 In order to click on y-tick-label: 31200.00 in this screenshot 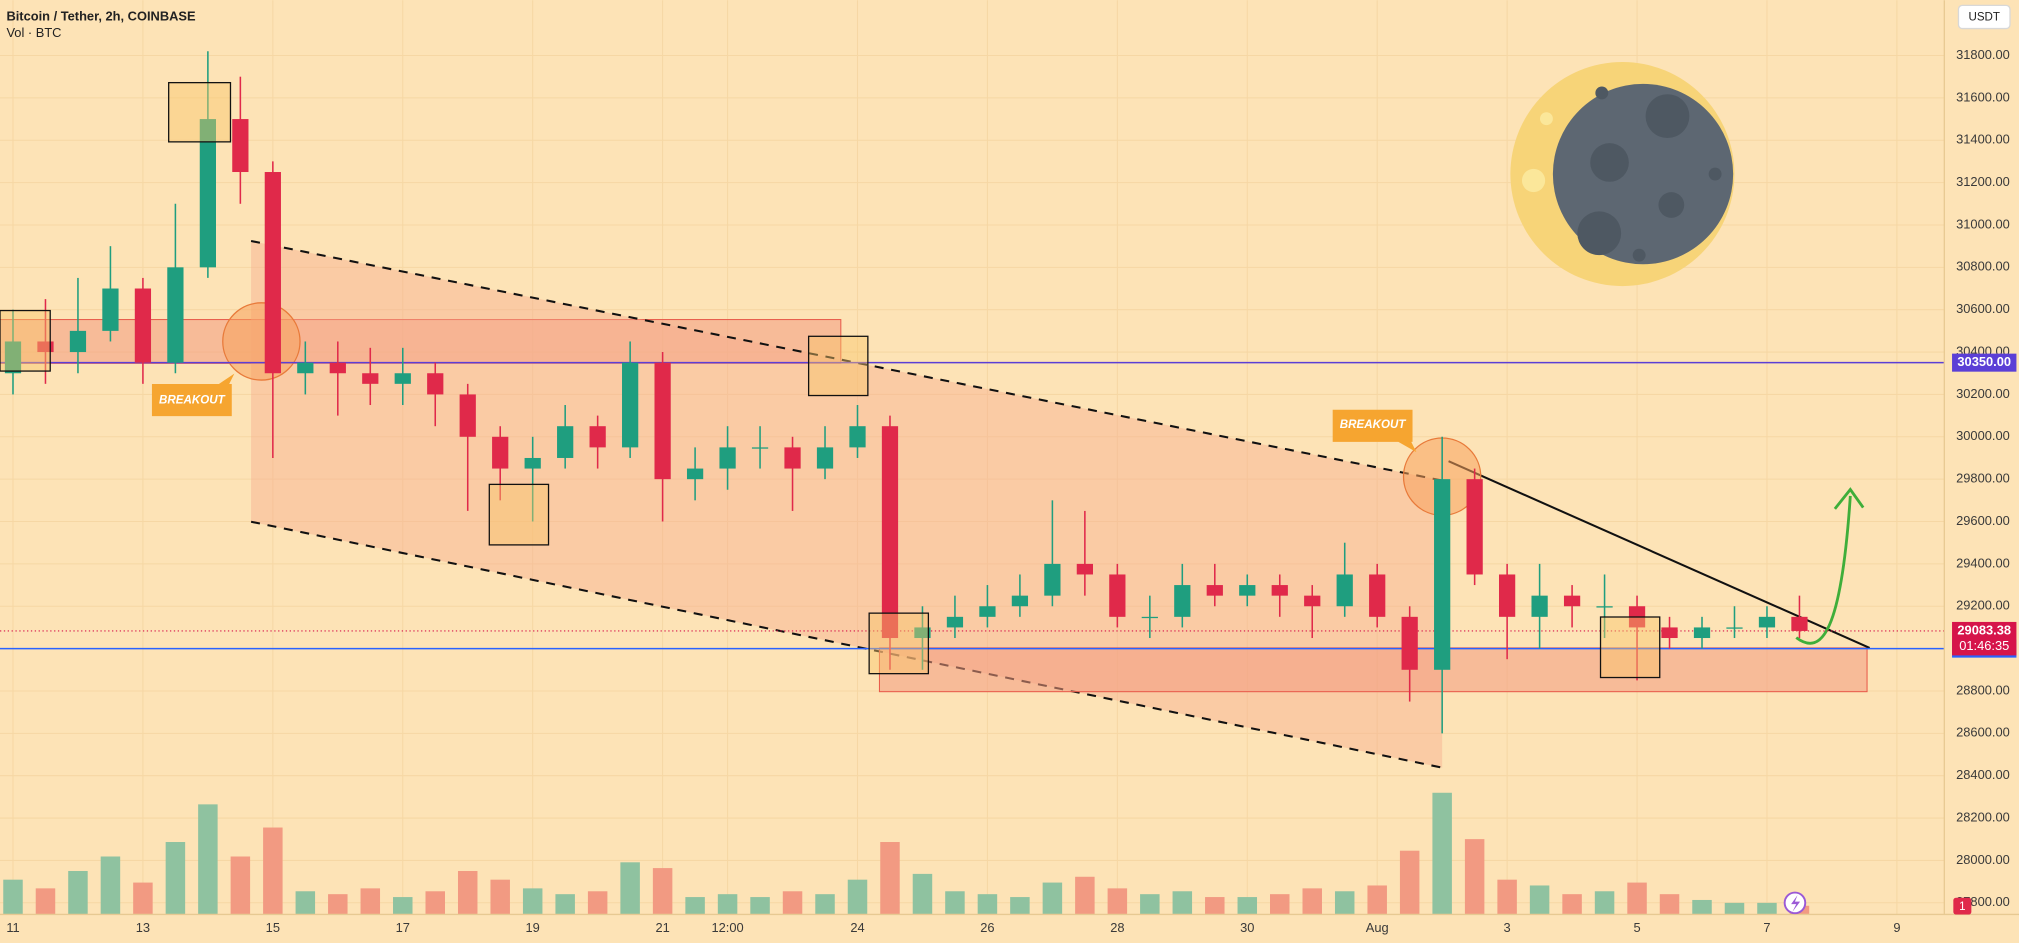, I will do `click(1983, 181)`.